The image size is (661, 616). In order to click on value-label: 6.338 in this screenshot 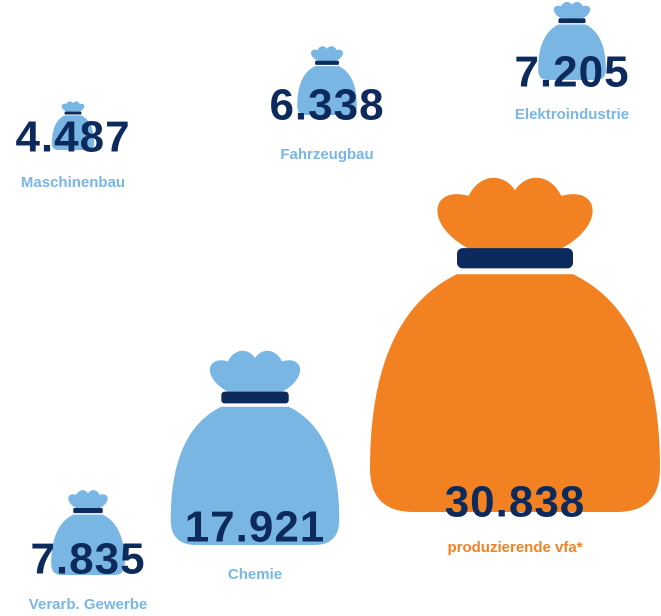, I will do `click(326, 105)`.